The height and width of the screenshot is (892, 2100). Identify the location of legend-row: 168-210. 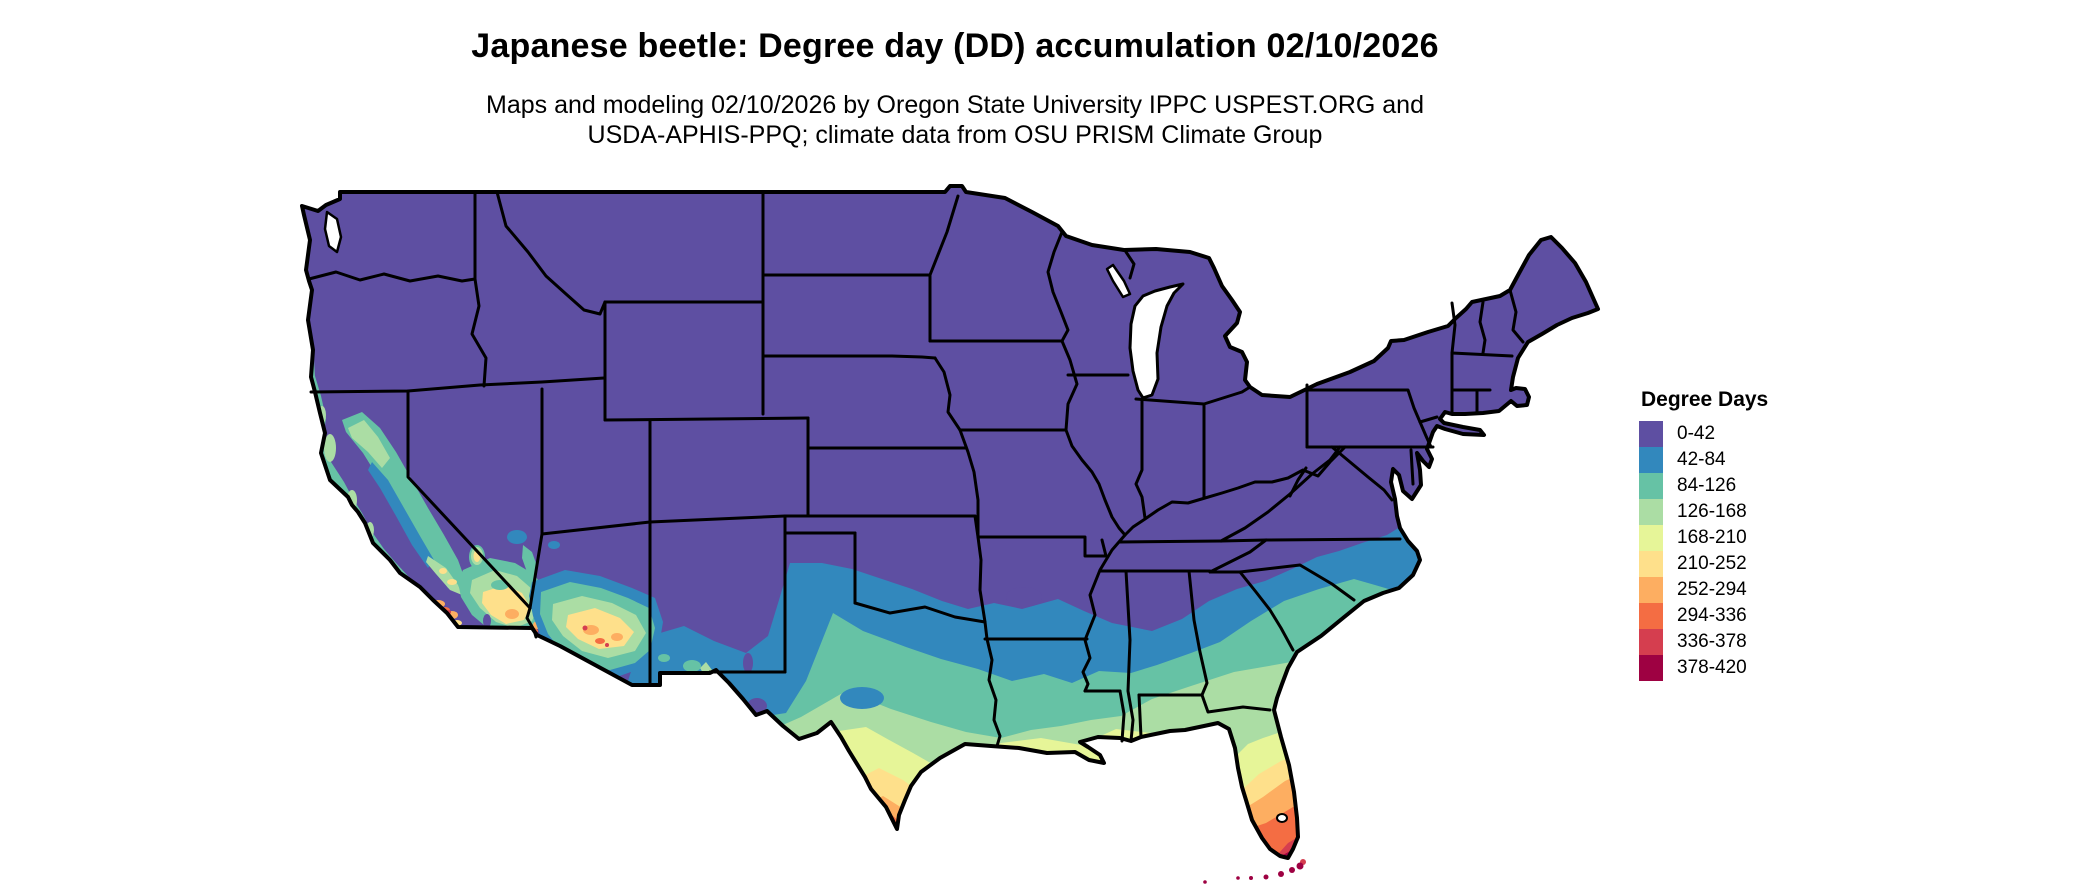
(1703, 538).